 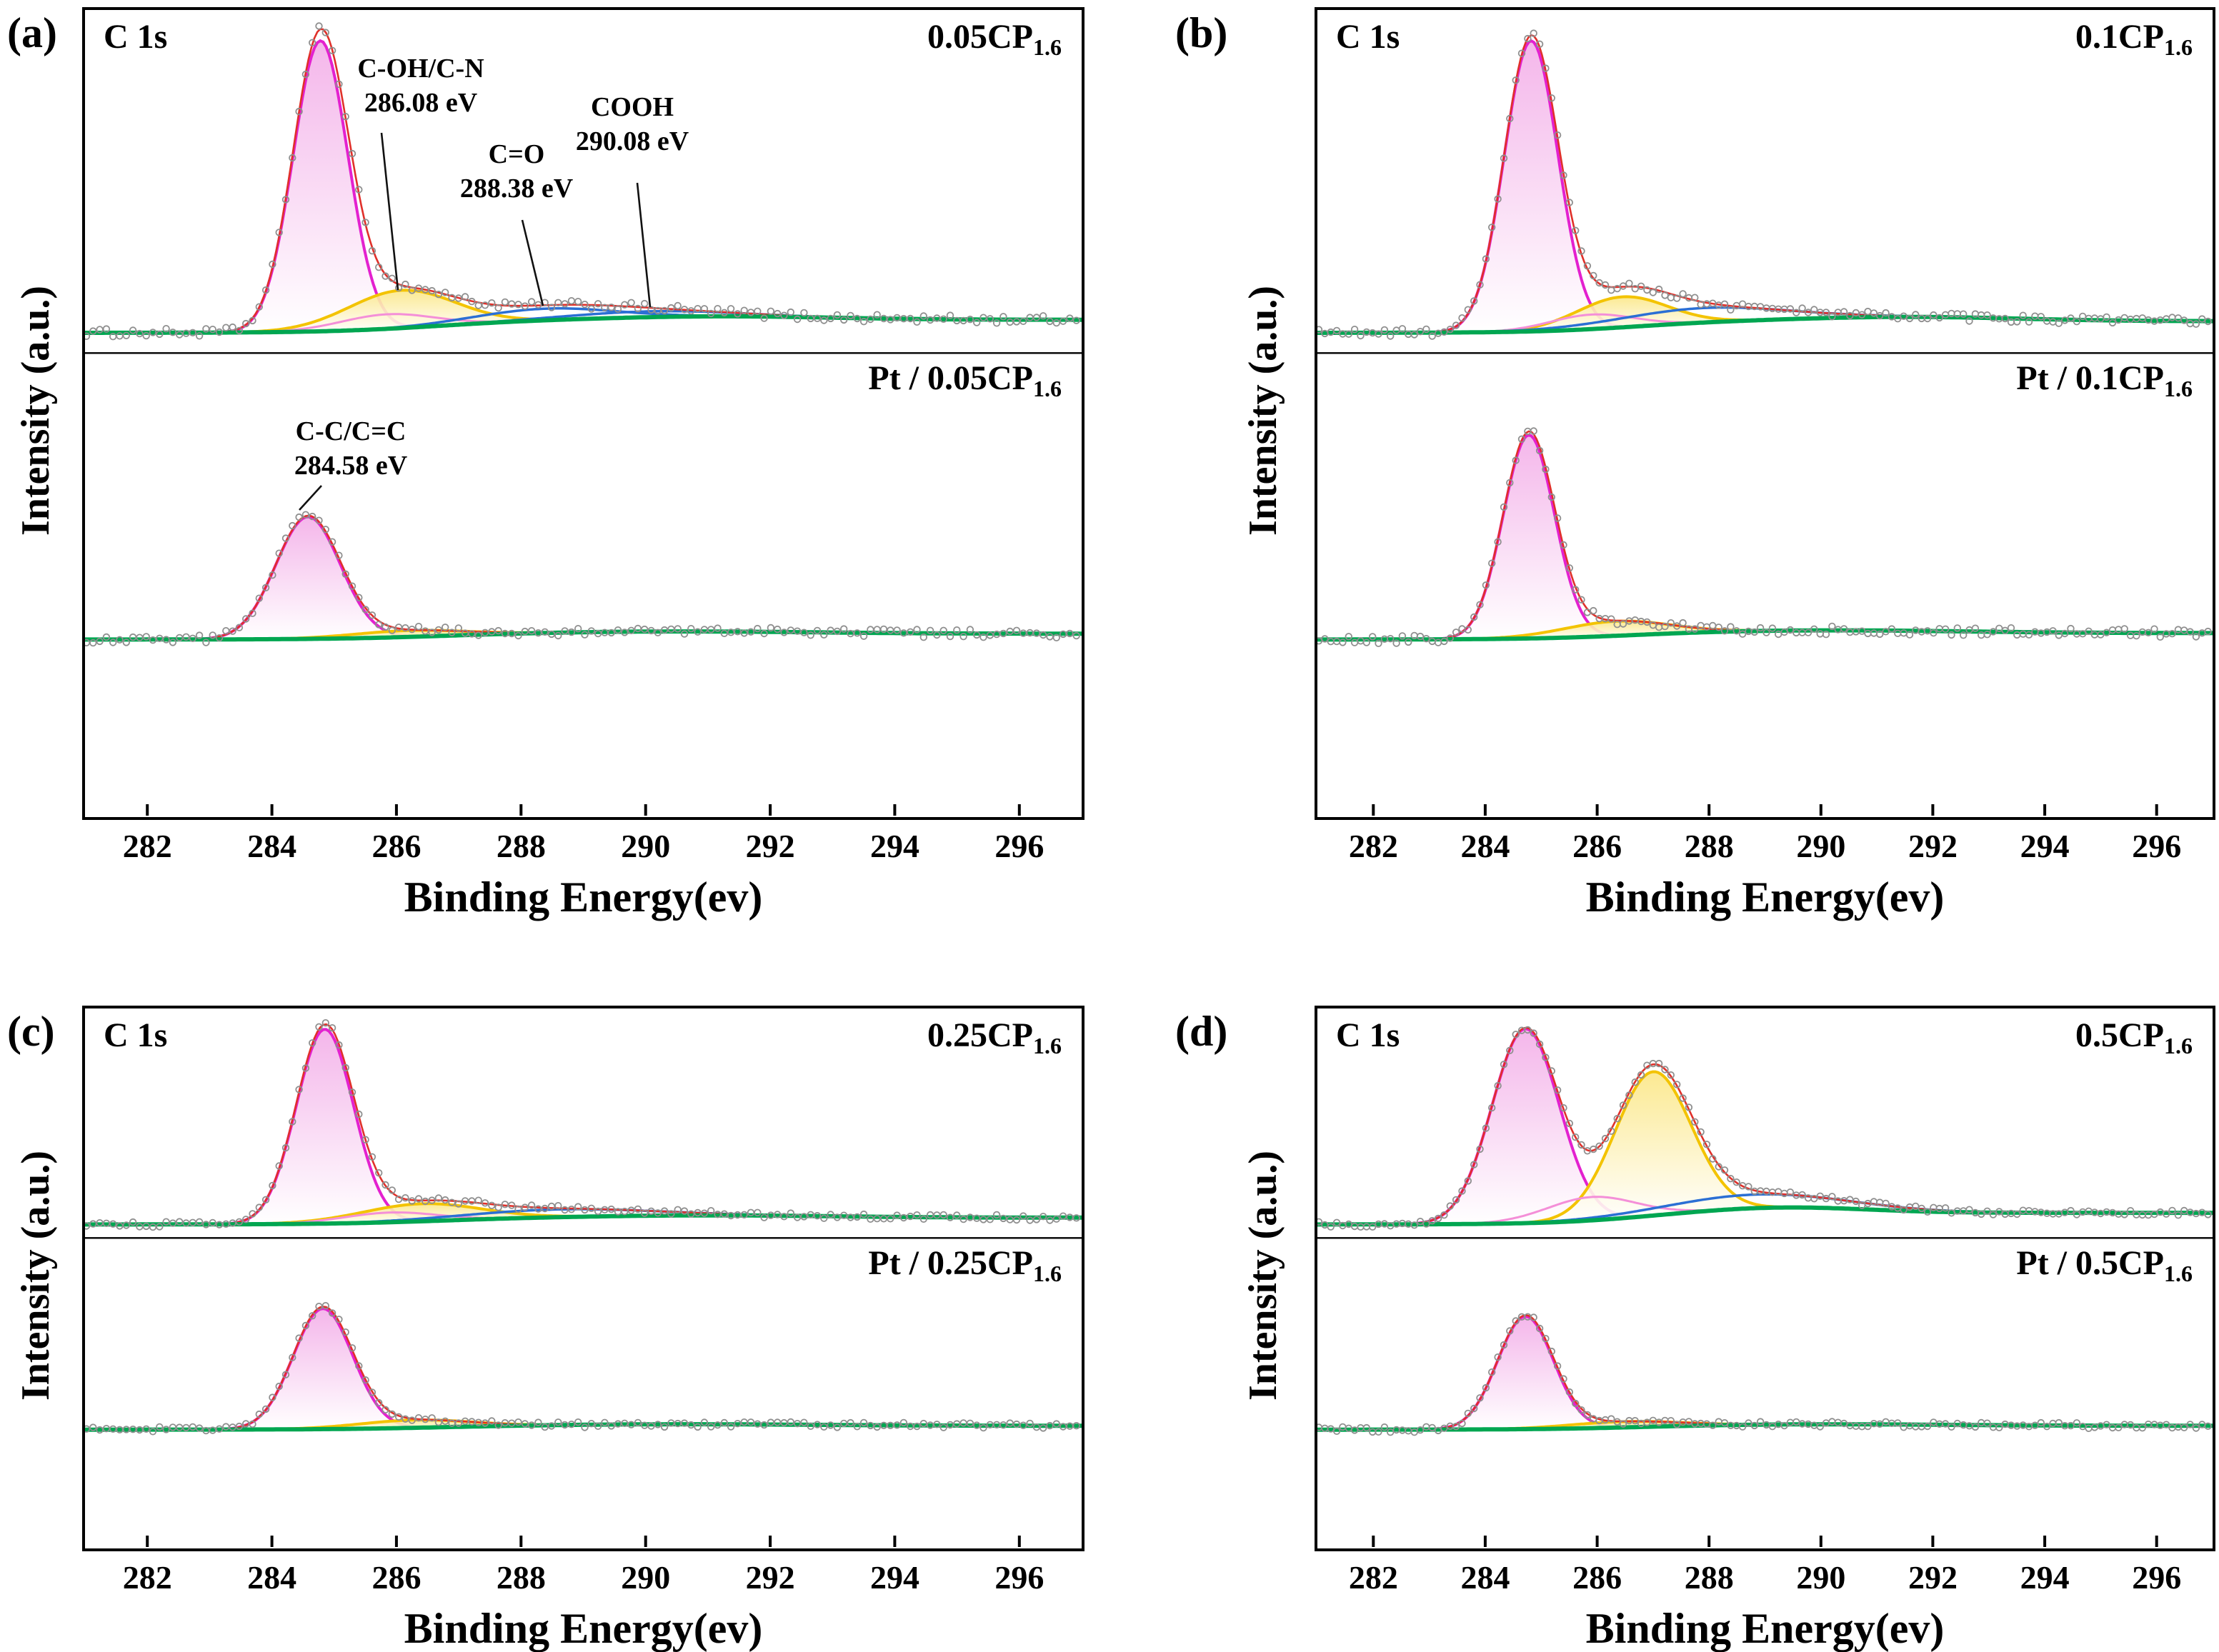 I want to click on annotation-line: C=O, so click(x=516, y=154).